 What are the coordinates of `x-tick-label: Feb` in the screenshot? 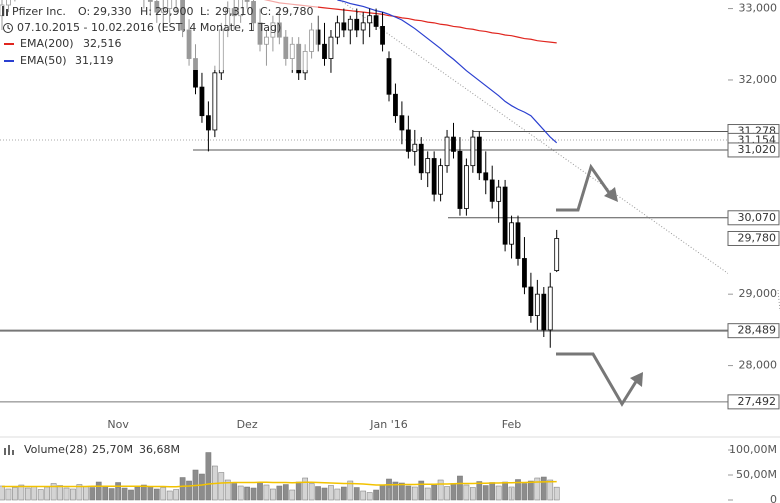 It's located at (511, 424).